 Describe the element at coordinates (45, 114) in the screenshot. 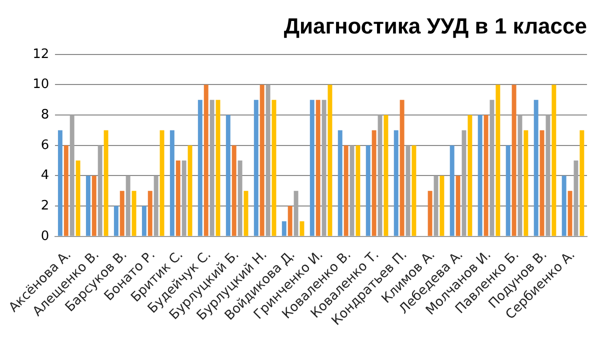

I see `y-tick-label: 8` at that location.